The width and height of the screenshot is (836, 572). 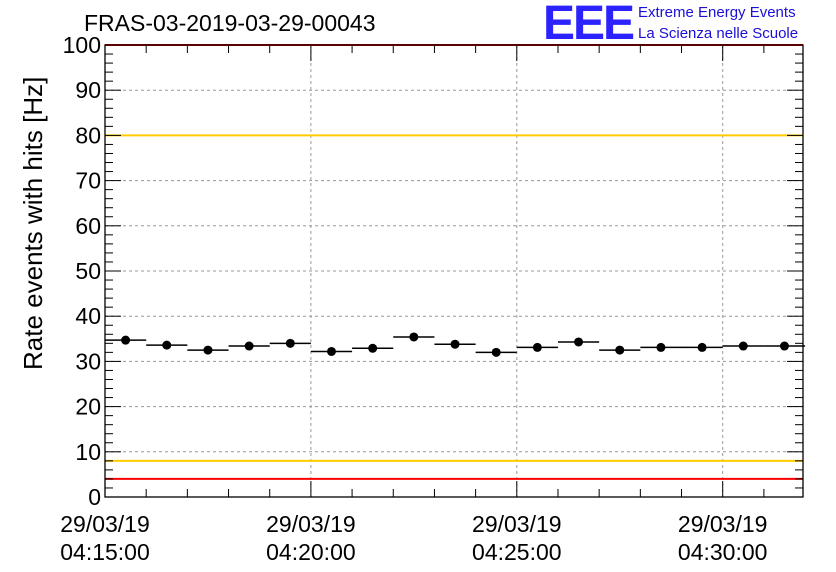 I want to click on x-tick-label-time: 04:15:00, so click(x=105, y=552).